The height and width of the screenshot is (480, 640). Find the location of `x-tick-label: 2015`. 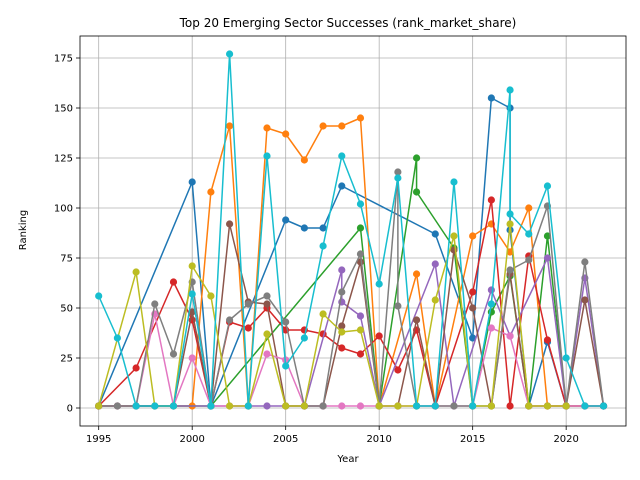

x-tick-label: 2015 is located at coordinates (472, 439).